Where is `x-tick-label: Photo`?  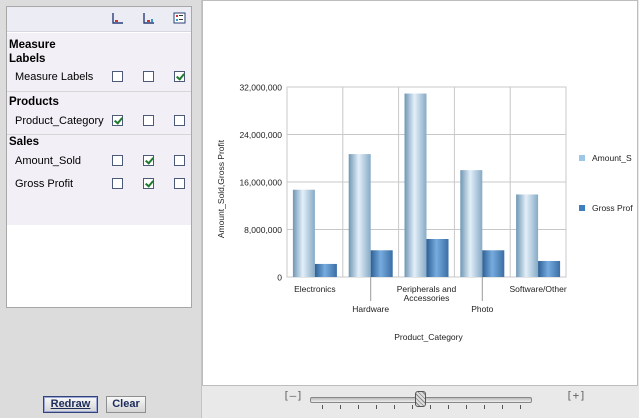 x-tick-label: Photo is located at coordinates (482, 309).